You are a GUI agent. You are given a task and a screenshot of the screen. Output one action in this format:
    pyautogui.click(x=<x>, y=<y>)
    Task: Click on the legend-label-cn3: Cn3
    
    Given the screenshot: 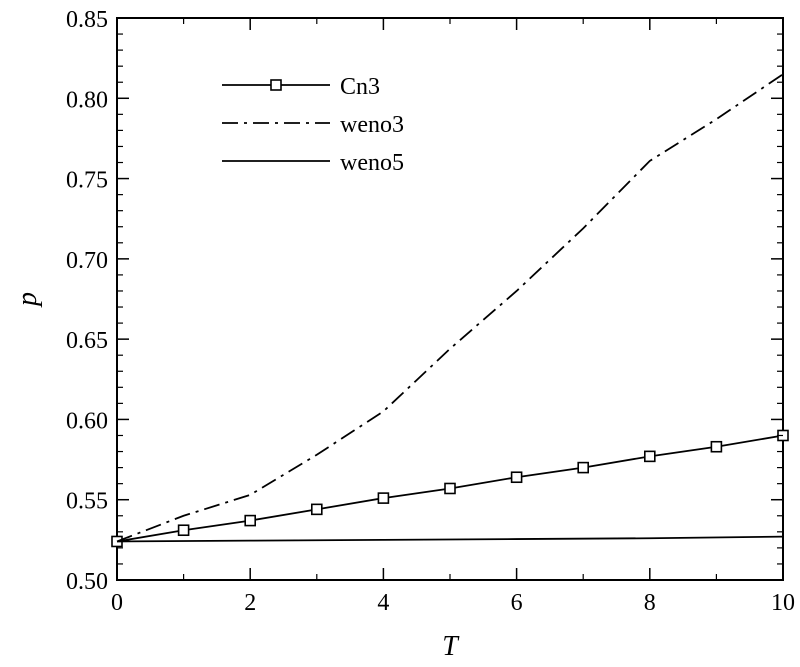 What is the action you would take?
    pyautogui.click(x=360, y=87)
    